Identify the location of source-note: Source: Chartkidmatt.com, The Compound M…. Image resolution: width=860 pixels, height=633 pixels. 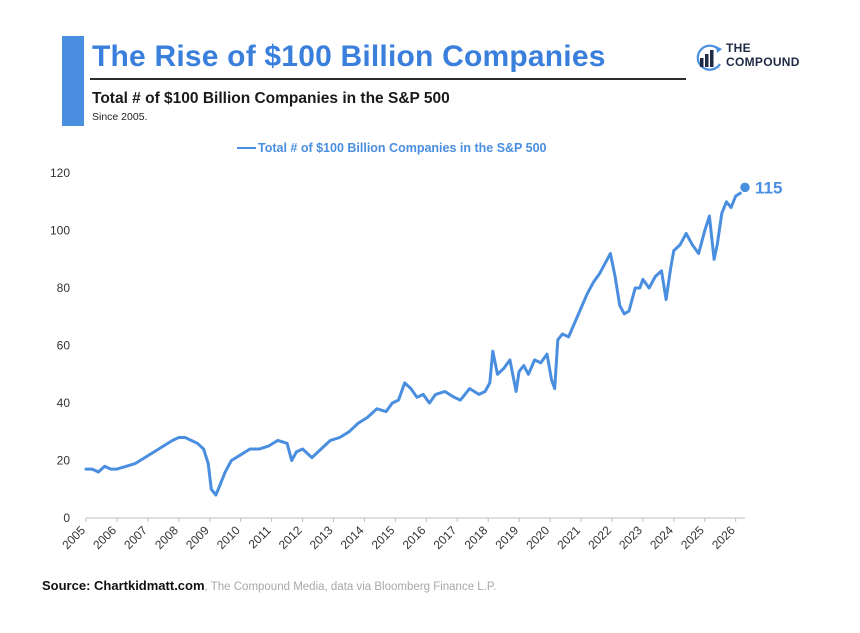
(269, 585).